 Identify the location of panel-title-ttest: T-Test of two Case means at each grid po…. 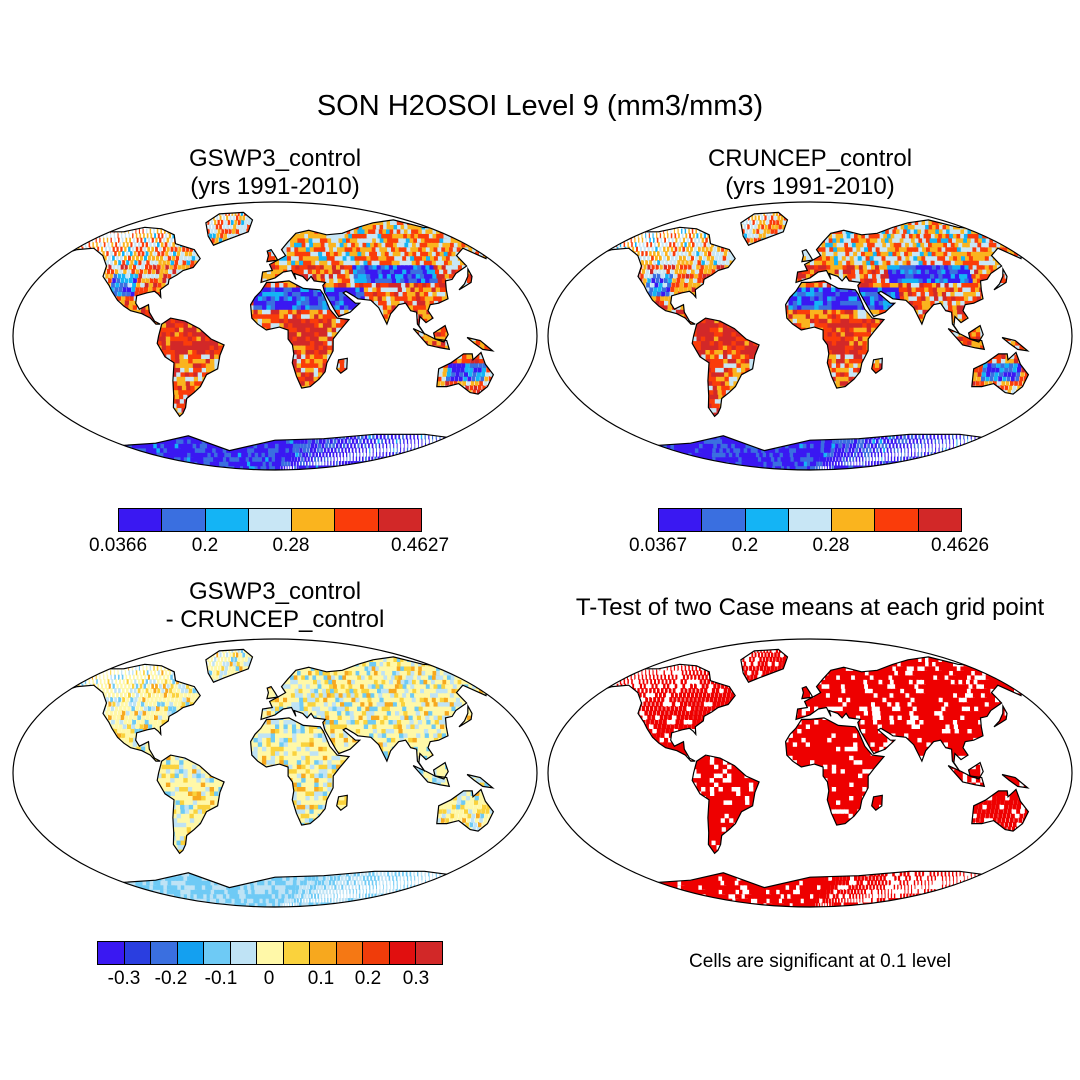
(810, 608).